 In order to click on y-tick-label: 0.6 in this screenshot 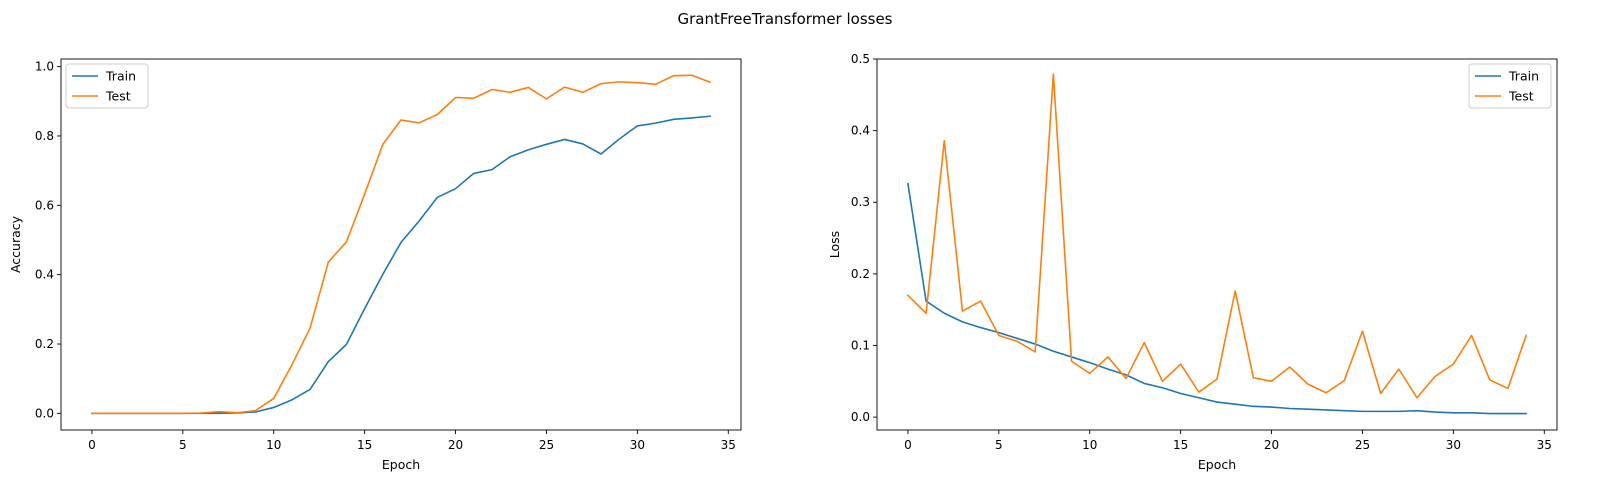, I will do `click(44, 205)`.